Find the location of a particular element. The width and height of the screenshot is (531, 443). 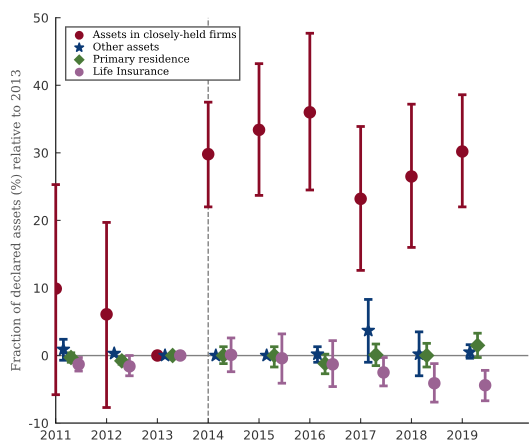

y-tick-label: 0 is located at coordinates (45, 355).